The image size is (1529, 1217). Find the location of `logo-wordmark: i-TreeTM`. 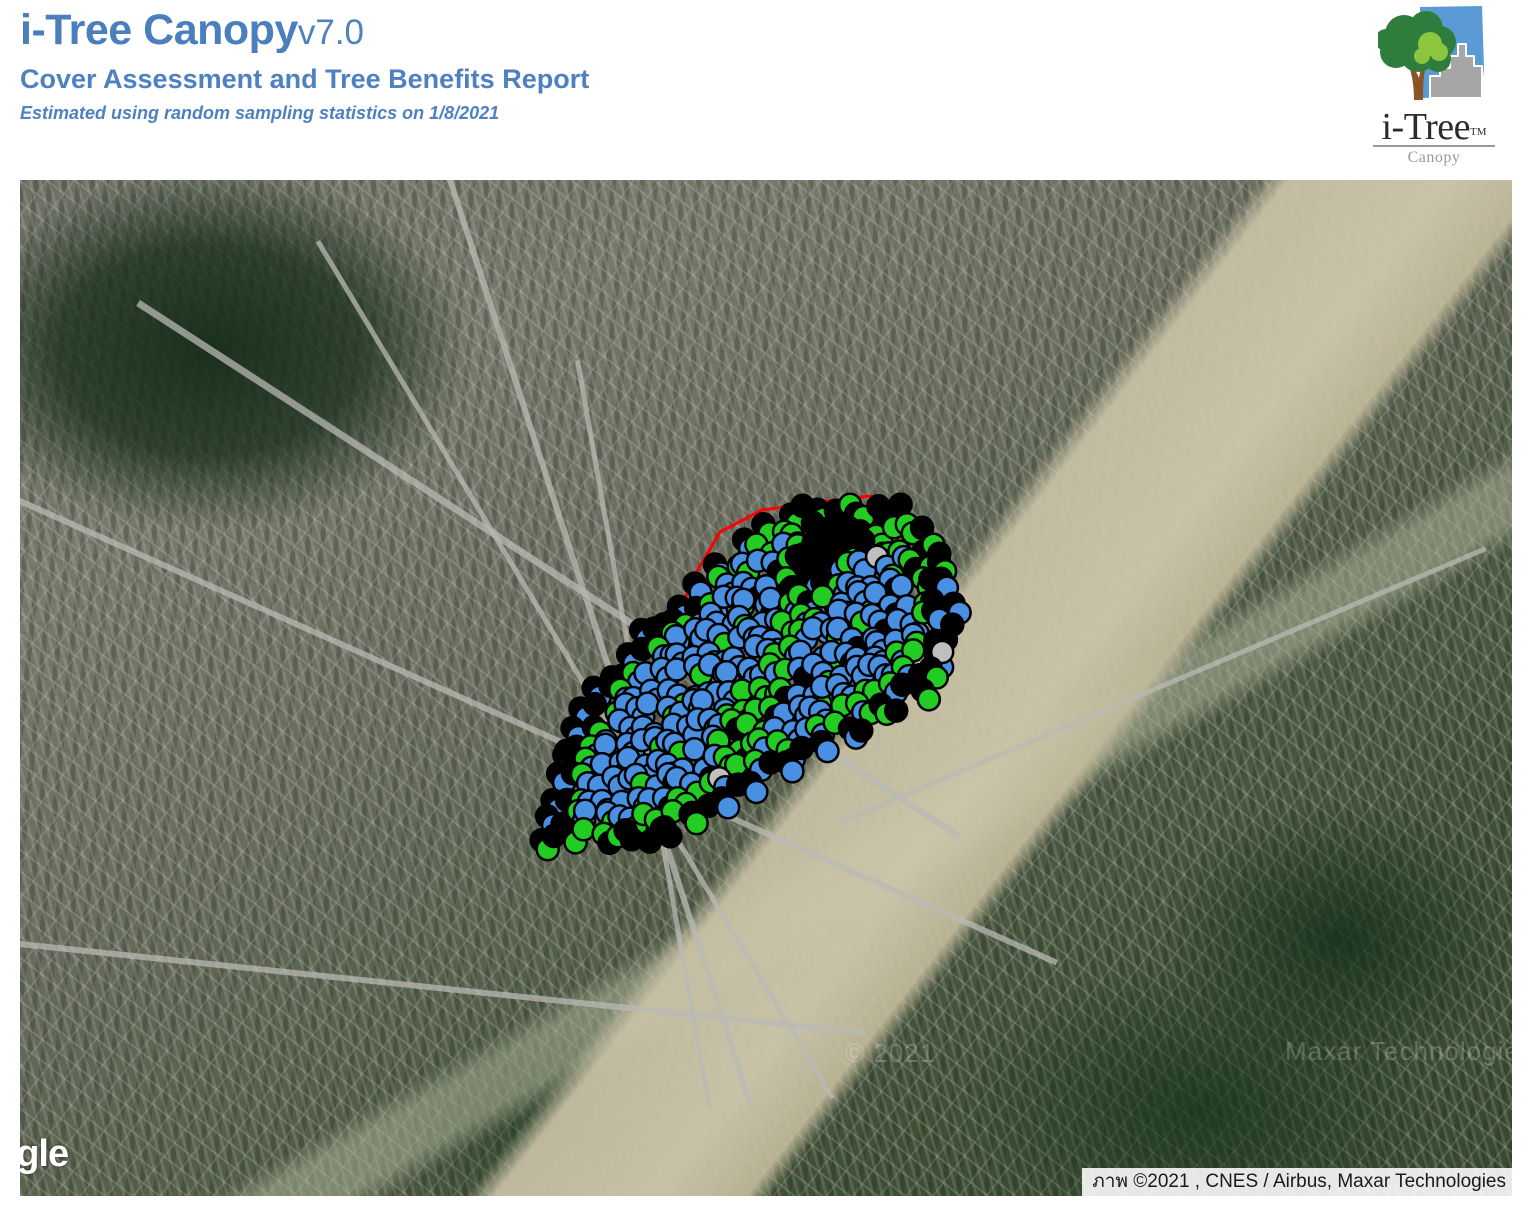

logo-wordmark: i-TreeTM is located at coordinates (1434, 127).